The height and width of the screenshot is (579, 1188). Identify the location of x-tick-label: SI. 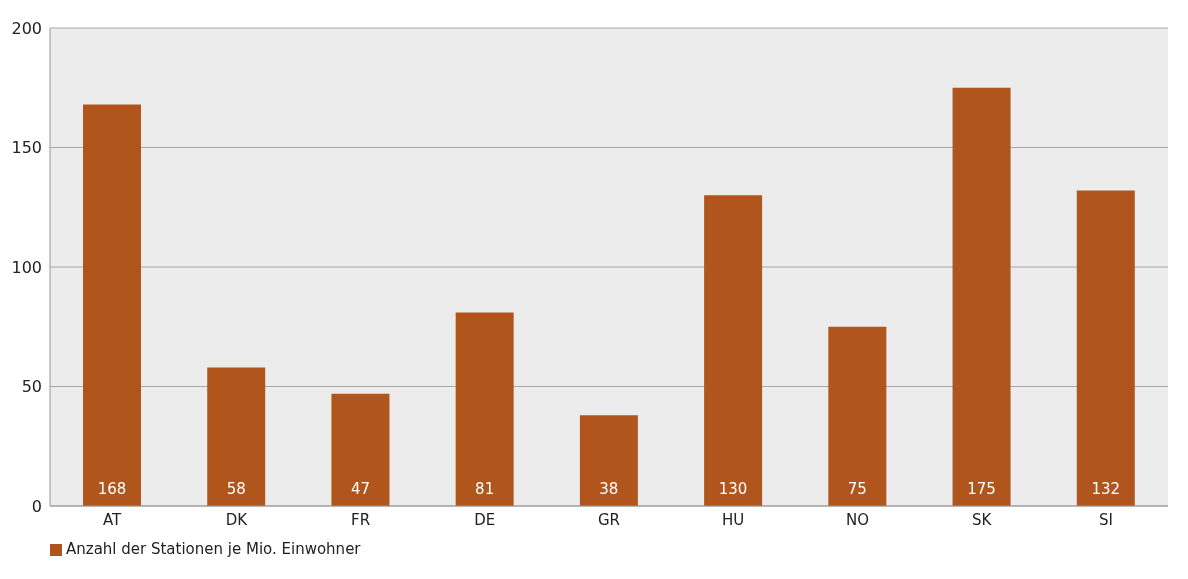
(1105, 519).